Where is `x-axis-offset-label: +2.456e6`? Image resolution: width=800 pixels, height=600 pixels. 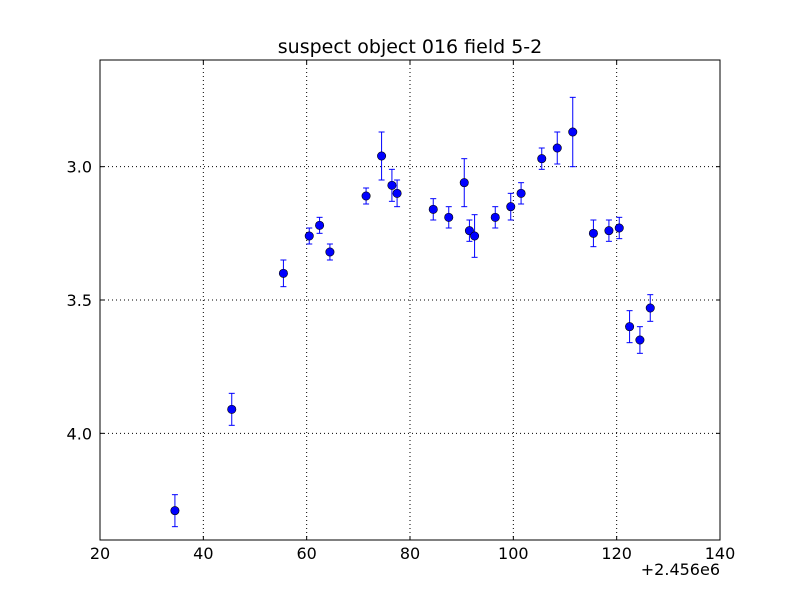 x-axis-offset-label: +2.456e6 is located at coordinates (680, 569).